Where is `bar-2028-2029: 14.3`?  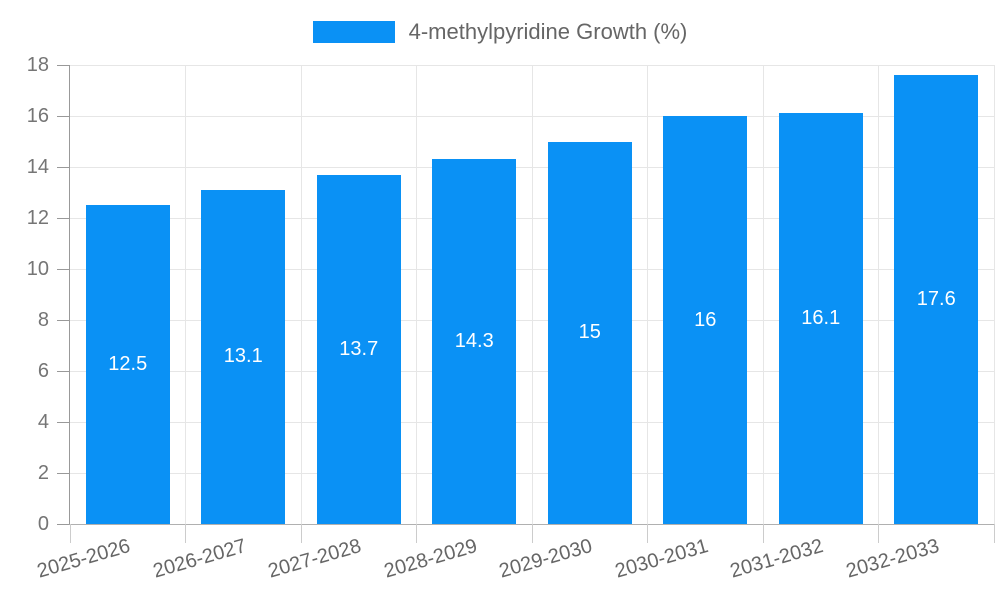
bar-2028-2029: 14.3 is located at coordinates (474, 341).